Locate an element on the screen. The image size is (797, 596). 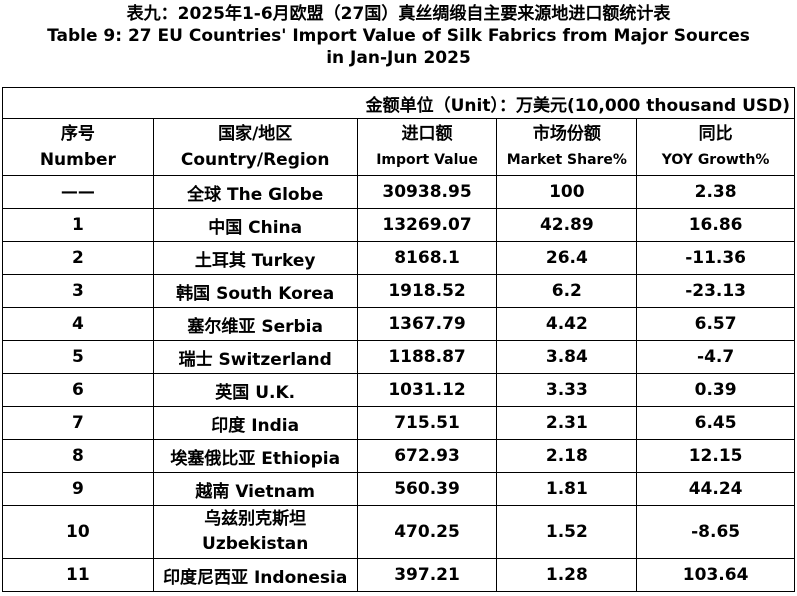
cell-market-share: 1.81 is located at coordinates (567, 489).